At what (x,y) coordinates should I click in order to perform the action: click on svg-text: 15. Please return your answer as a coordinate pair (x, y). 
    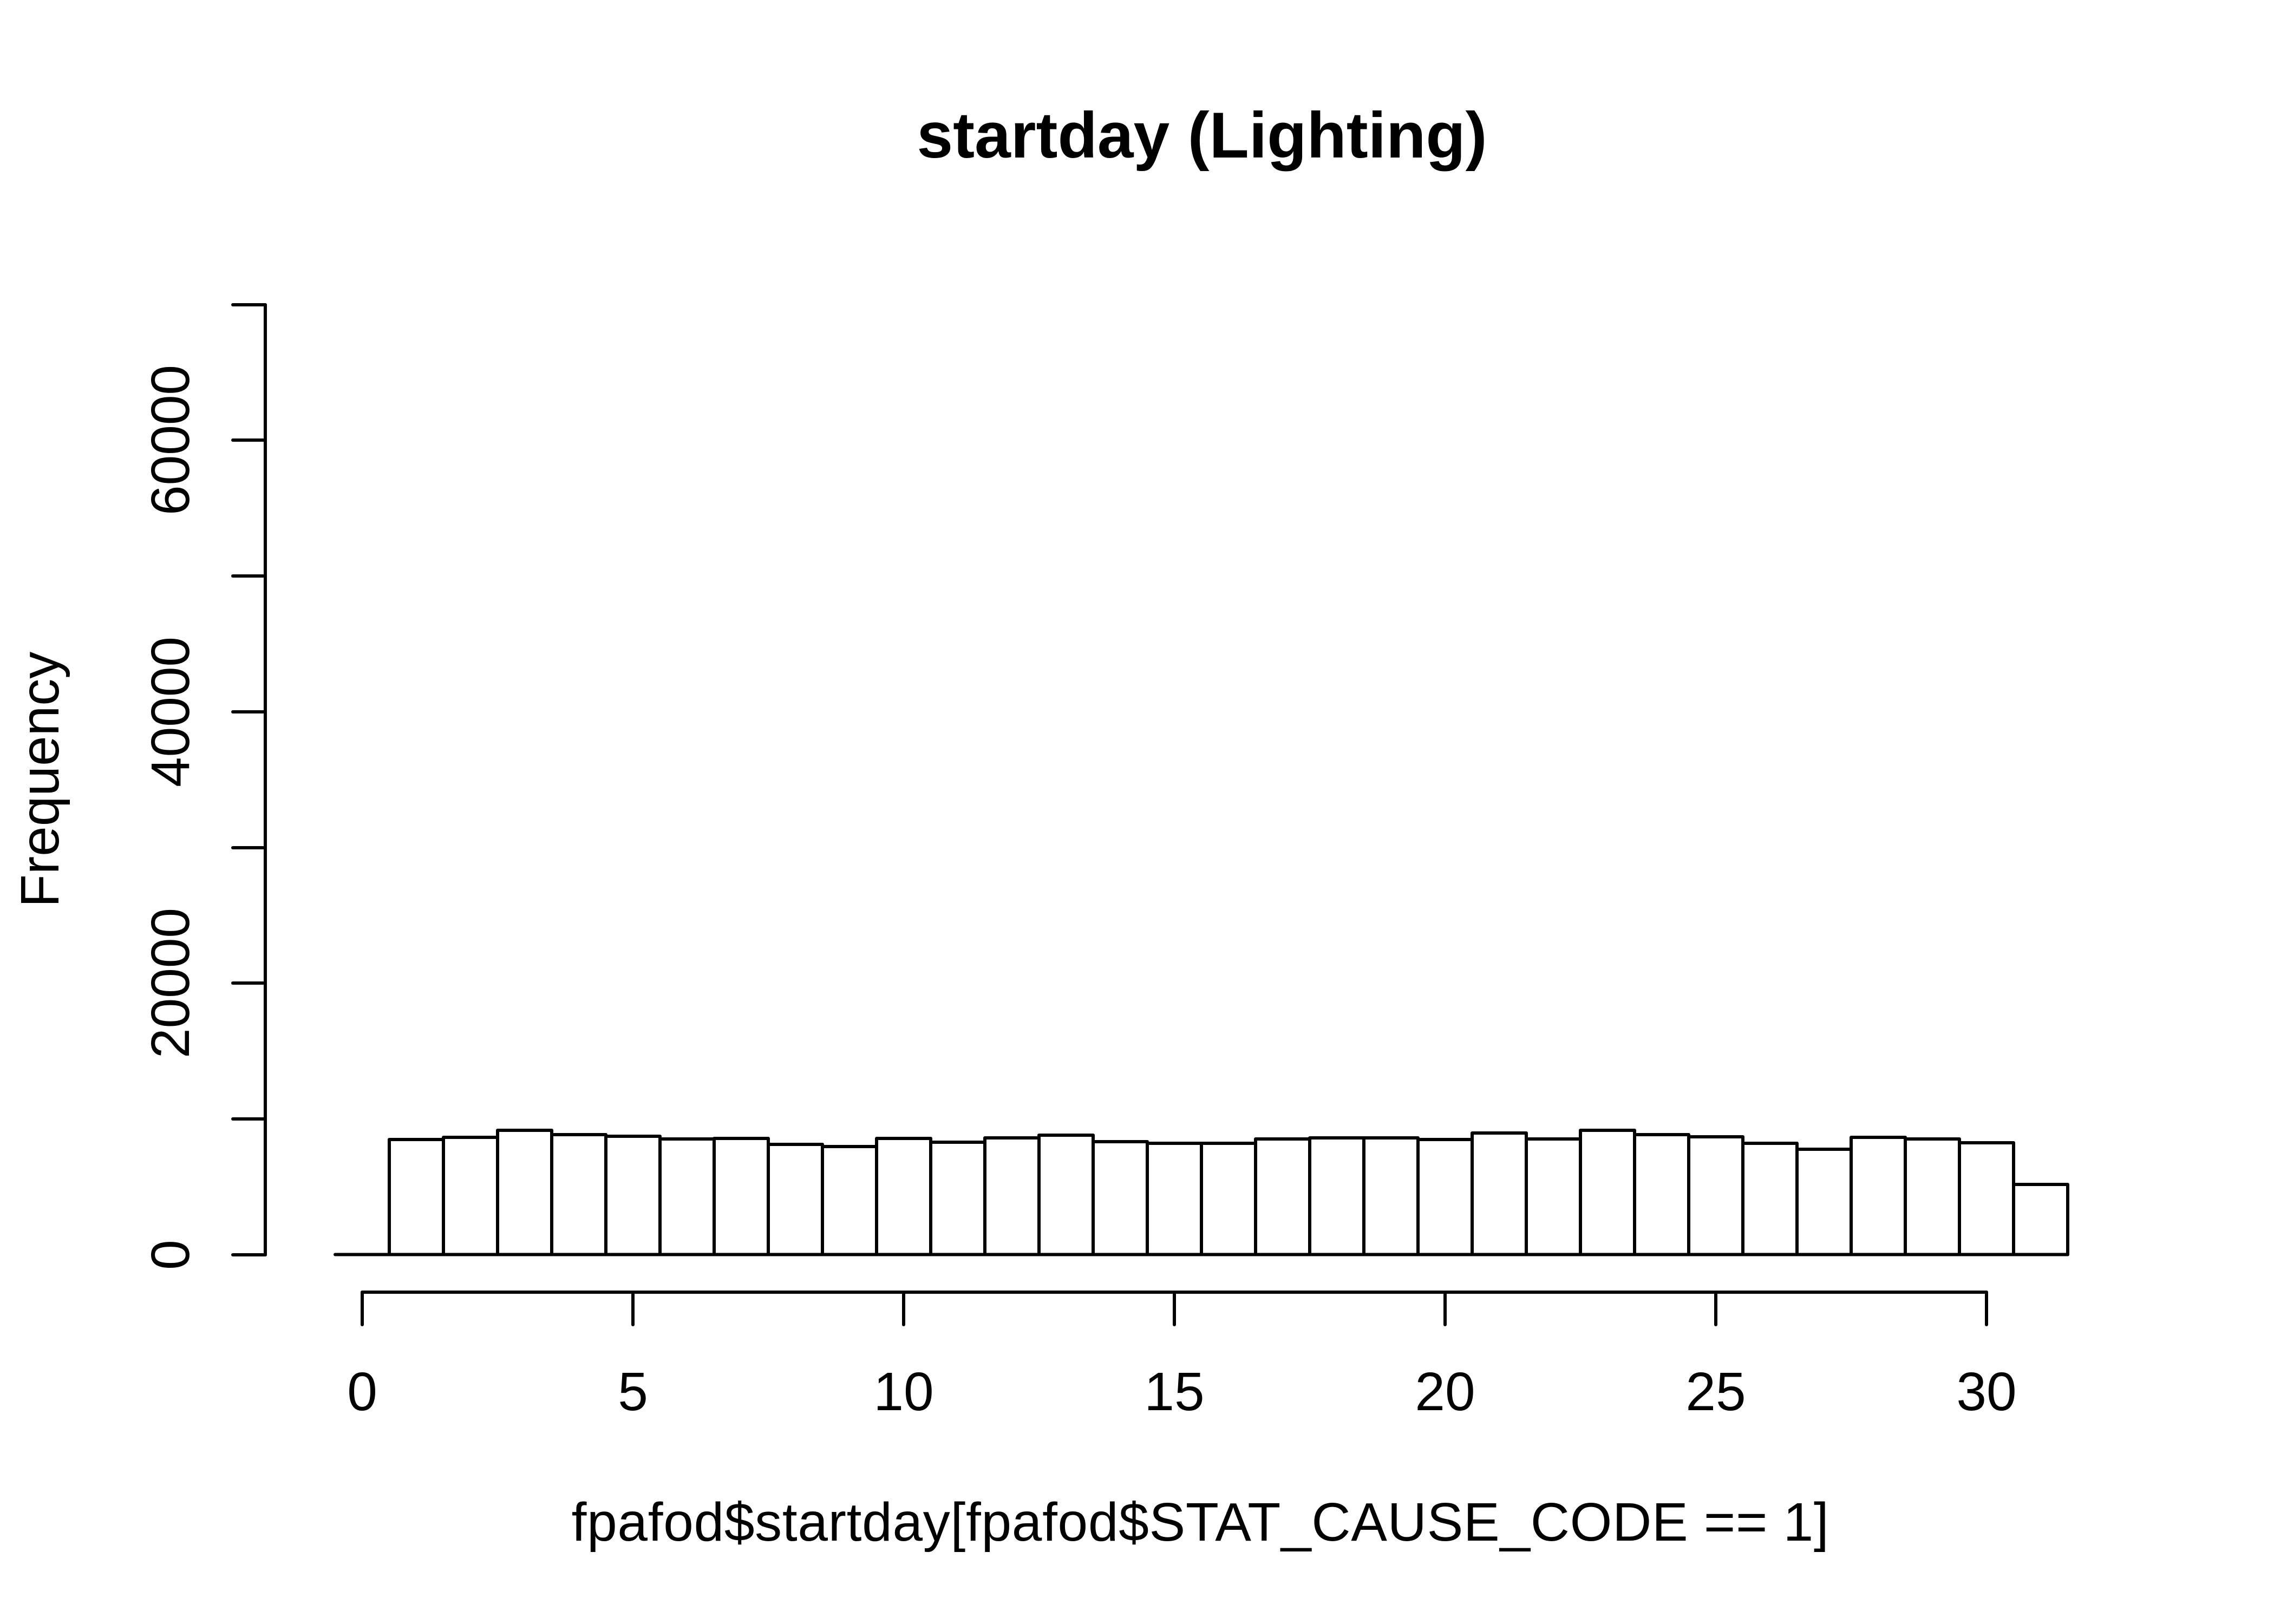
    Looking at the image, I should click on (1174, 1391).